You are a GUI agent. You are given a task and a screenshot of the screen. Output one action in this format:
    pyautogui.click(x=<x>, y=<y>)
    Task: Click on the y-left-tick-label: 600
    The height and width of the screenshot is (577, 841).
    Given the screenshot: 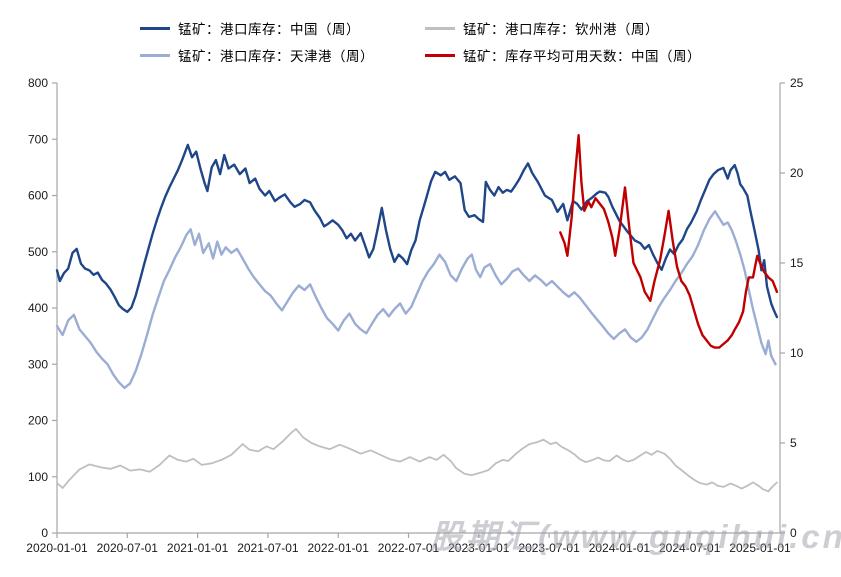 What is the action you would take?
    pyautogui.click(x=38, y=196)
    